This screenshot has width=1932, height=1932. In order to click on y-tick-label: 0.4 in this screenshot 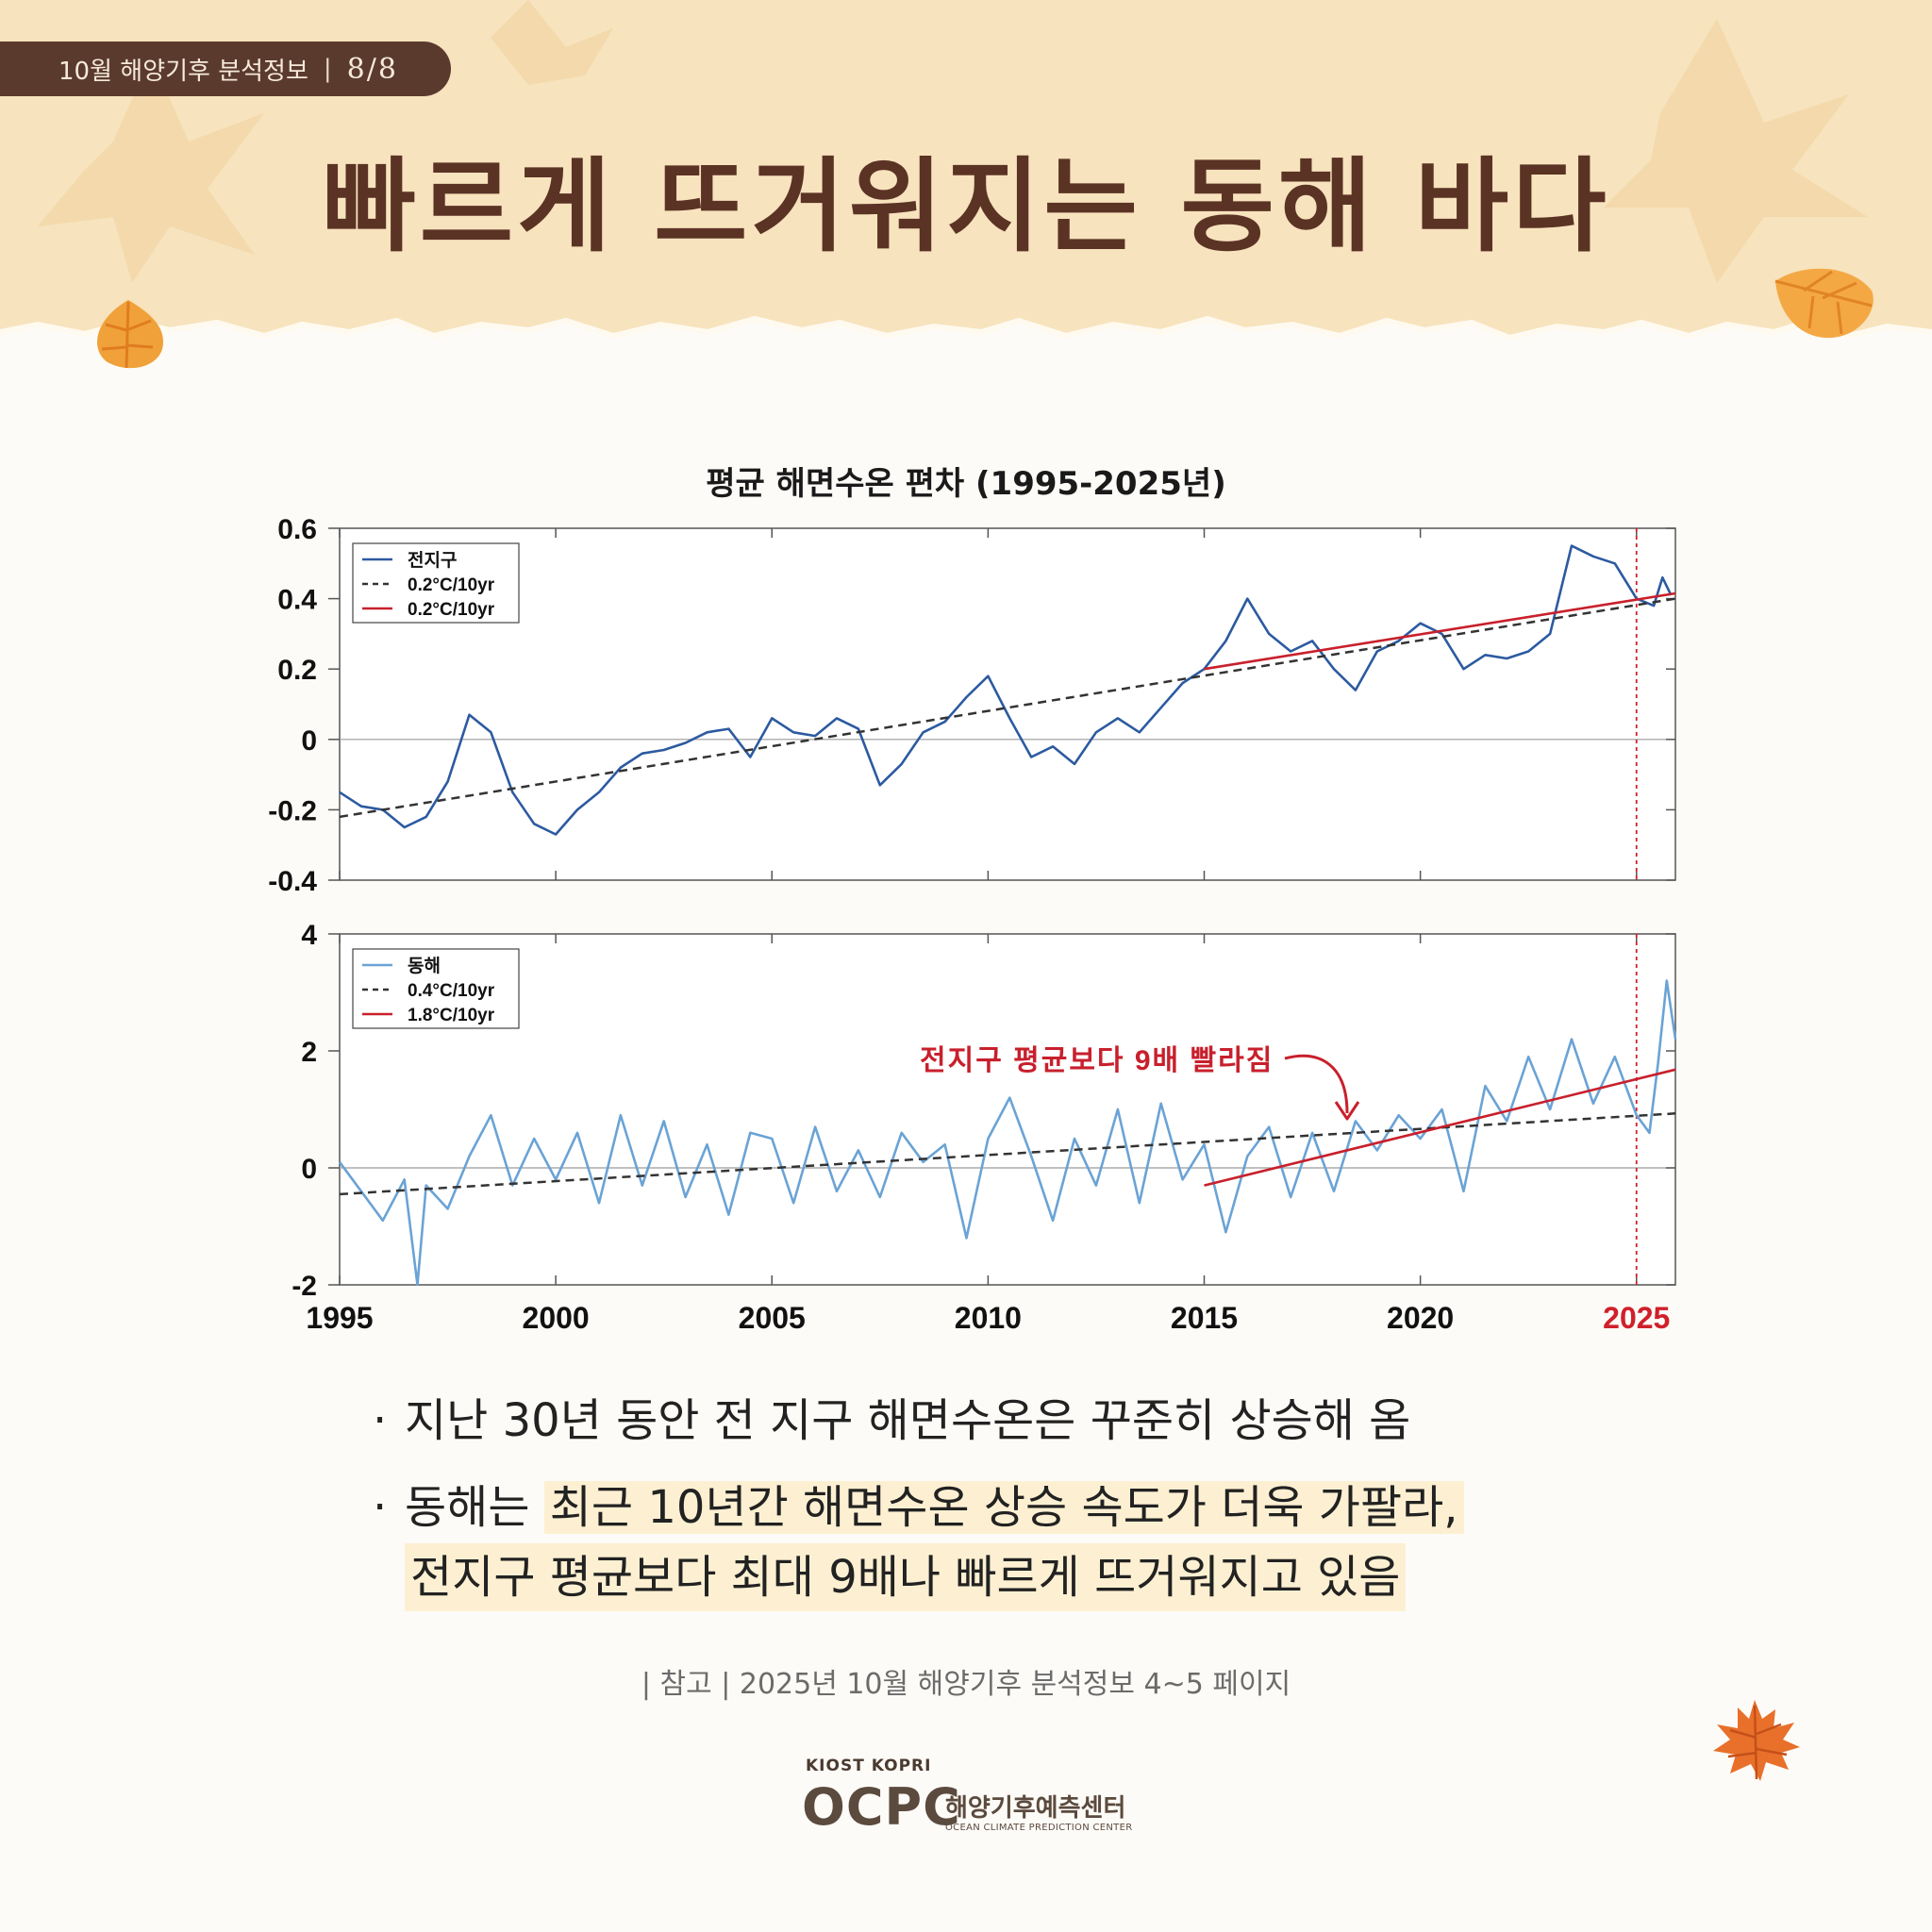, I will do `click(297, 600)`.